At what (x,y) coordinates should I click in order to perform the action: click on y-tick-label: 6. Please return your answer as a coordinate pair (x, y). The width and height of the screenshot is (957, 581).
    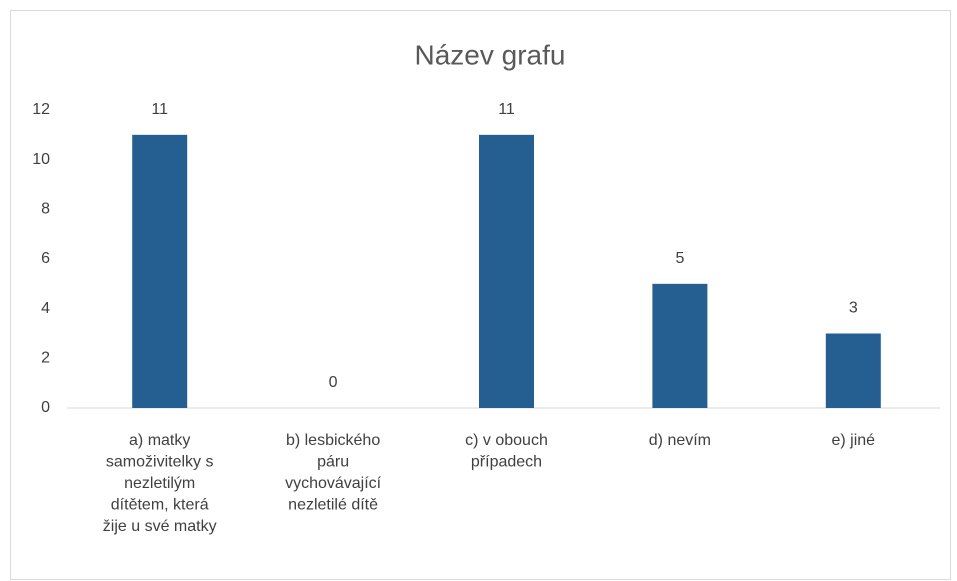
    Looking at the image, I should click on (45, 258).